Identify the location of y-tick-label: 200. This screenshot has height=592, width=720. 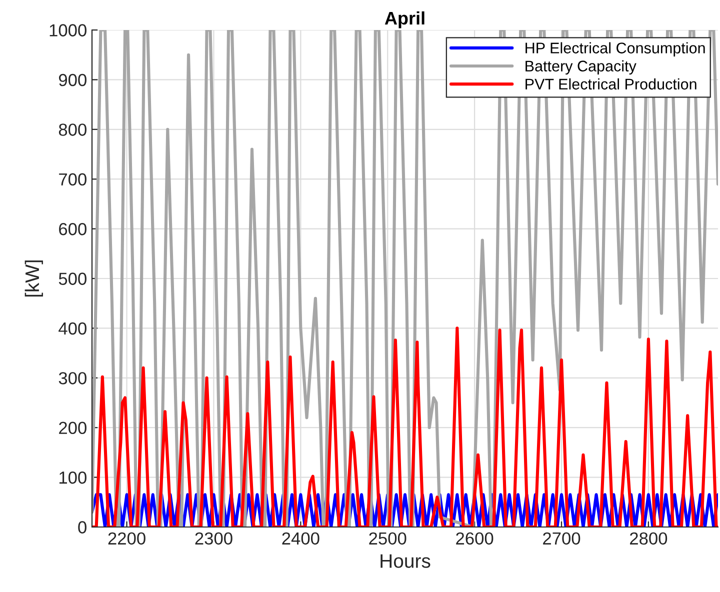
(72, 428).